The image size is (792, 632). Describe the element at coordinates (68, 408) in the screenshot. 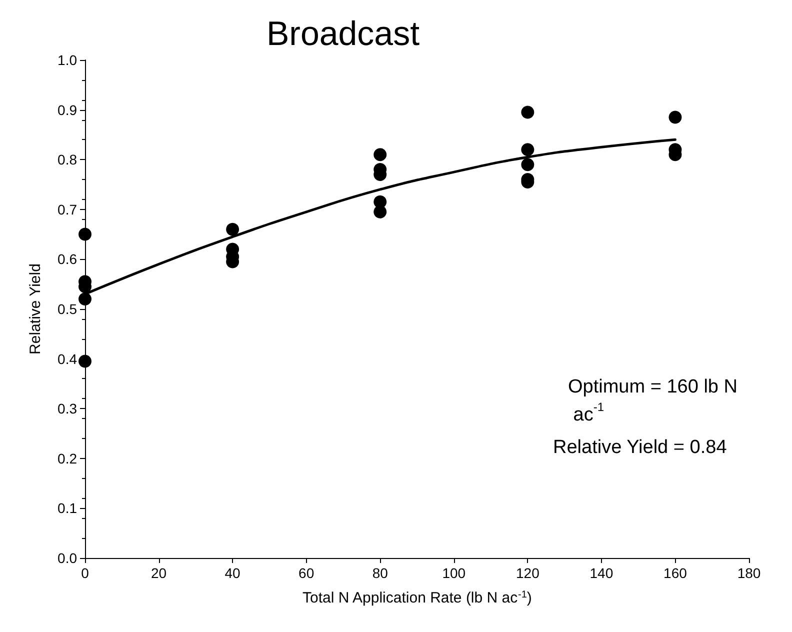

I see `y-tick-label: 0.3` at that location.